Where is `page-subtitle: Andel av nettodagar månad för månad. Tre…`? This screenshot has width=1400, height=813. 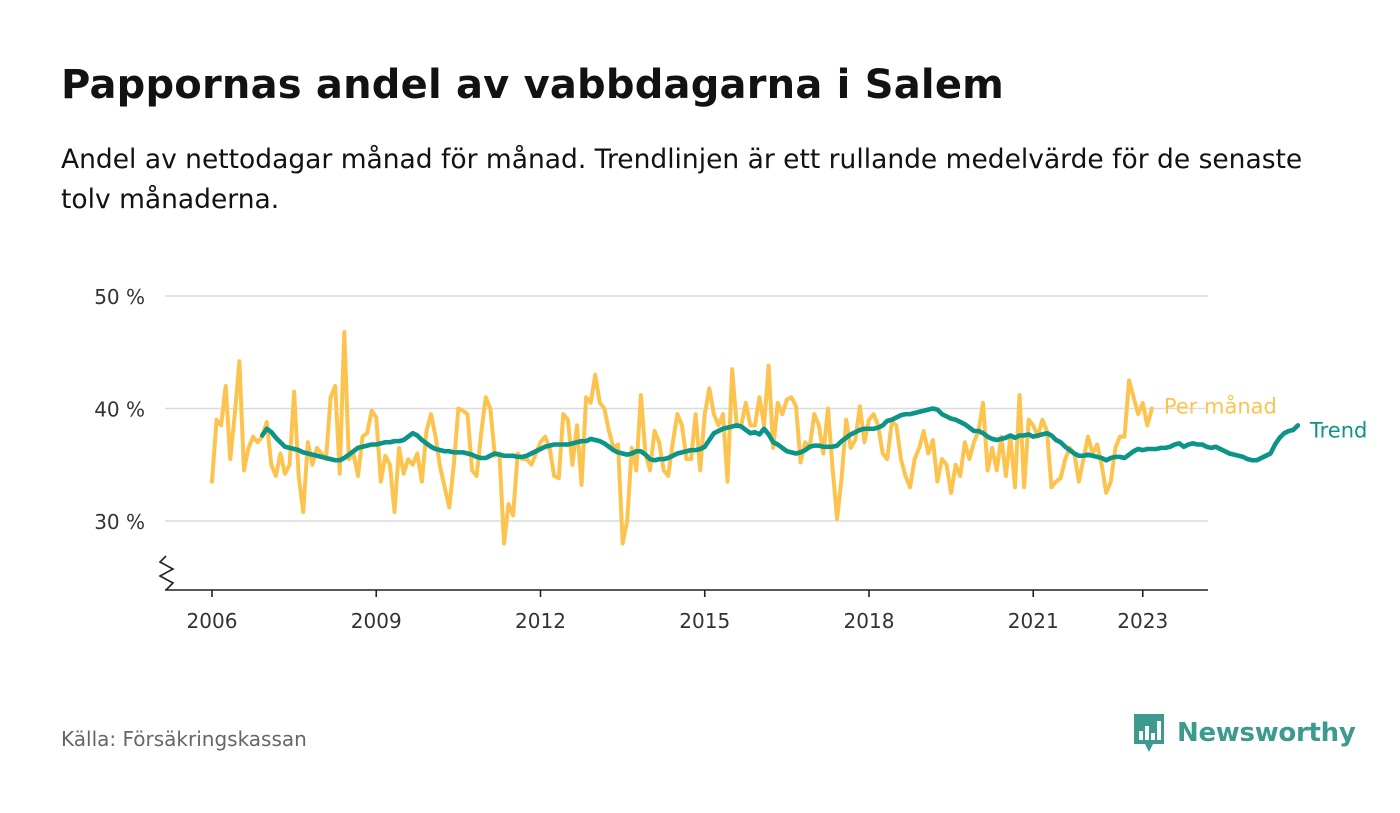
page-subtitle: Andel av nettodagar månad för månad. Tre… is located at coordinates (682, 179).